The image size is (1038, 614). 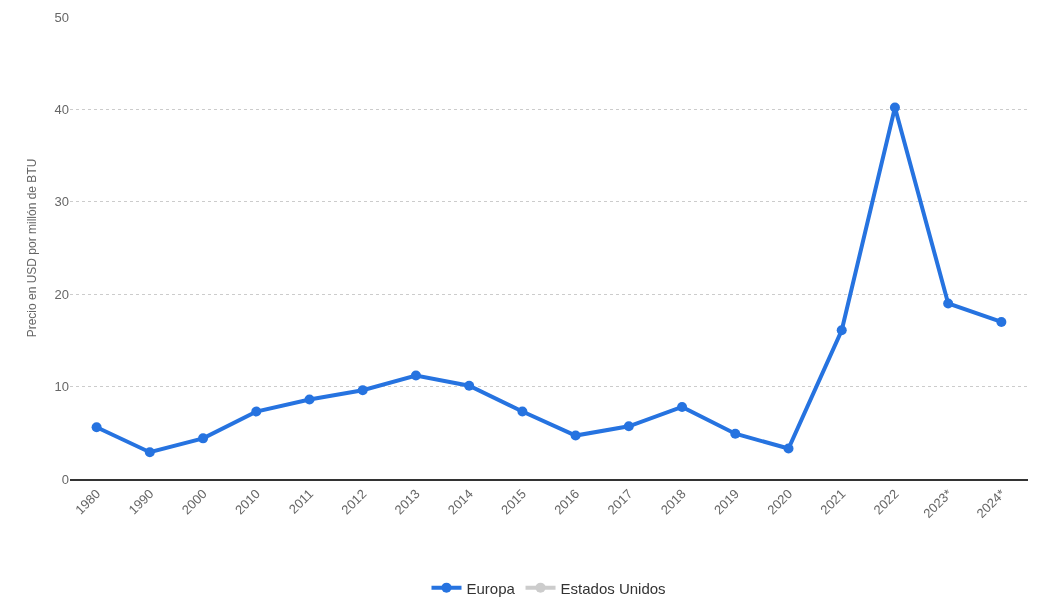 I want to click on legend-label: Europa, so click(x=491, y=588).